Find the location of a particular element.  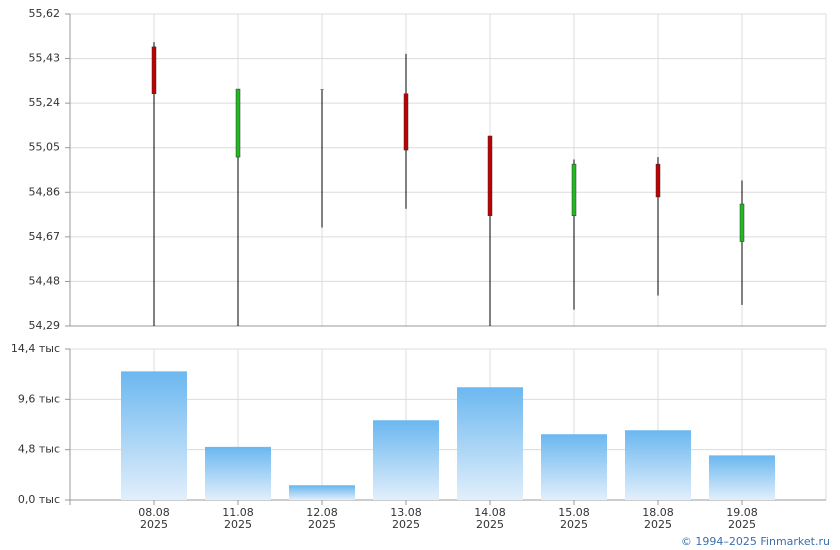

x-tick-label: 15.08 is located at coordinates (574, 512).